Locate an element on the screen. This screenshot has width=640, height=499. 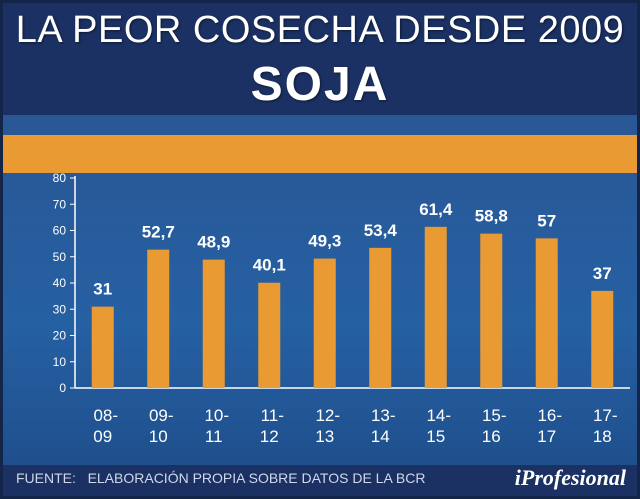
x-tick-label: 09- is located at coordinates (161, 415).